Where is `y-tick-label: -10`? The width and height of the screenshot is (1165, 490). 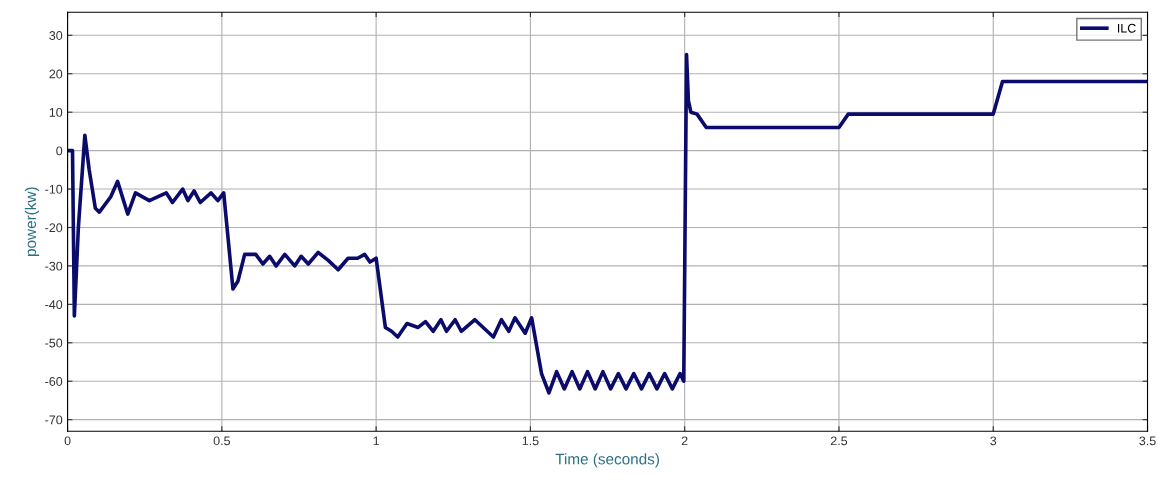 y-tick-label: -10 is located at coordinates (54, 189).